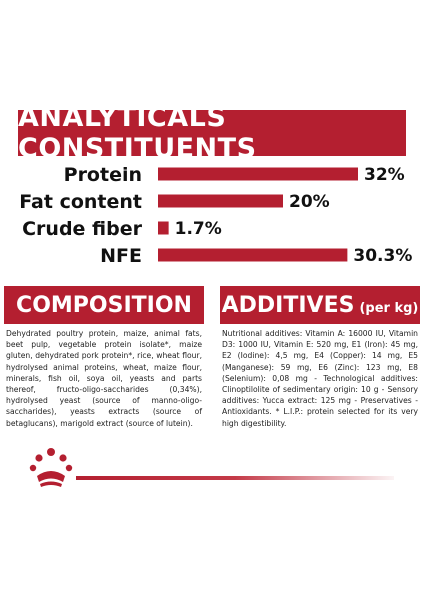 The image size is (424, 600). Describe the element at coordinates (382, 256) in the screenshot. I see `value-label: 30.3%` at that location.